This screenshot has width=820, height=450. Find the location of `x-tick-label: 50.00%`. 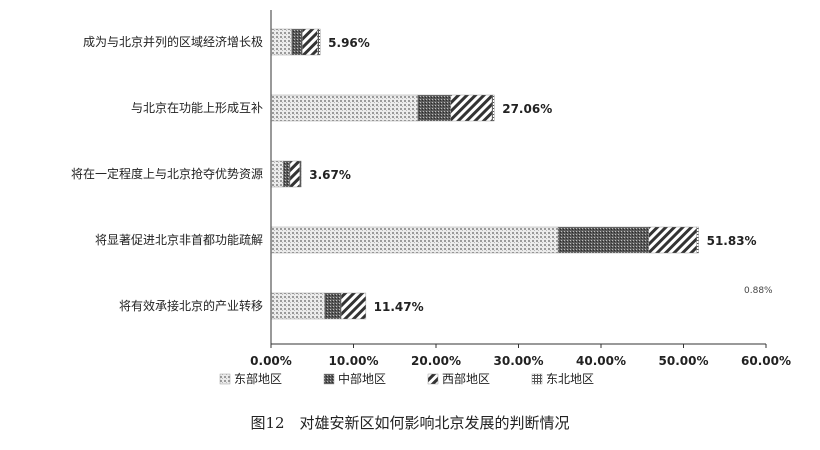

x-tick-label: 50.00% is located at coordinates (684, 361).